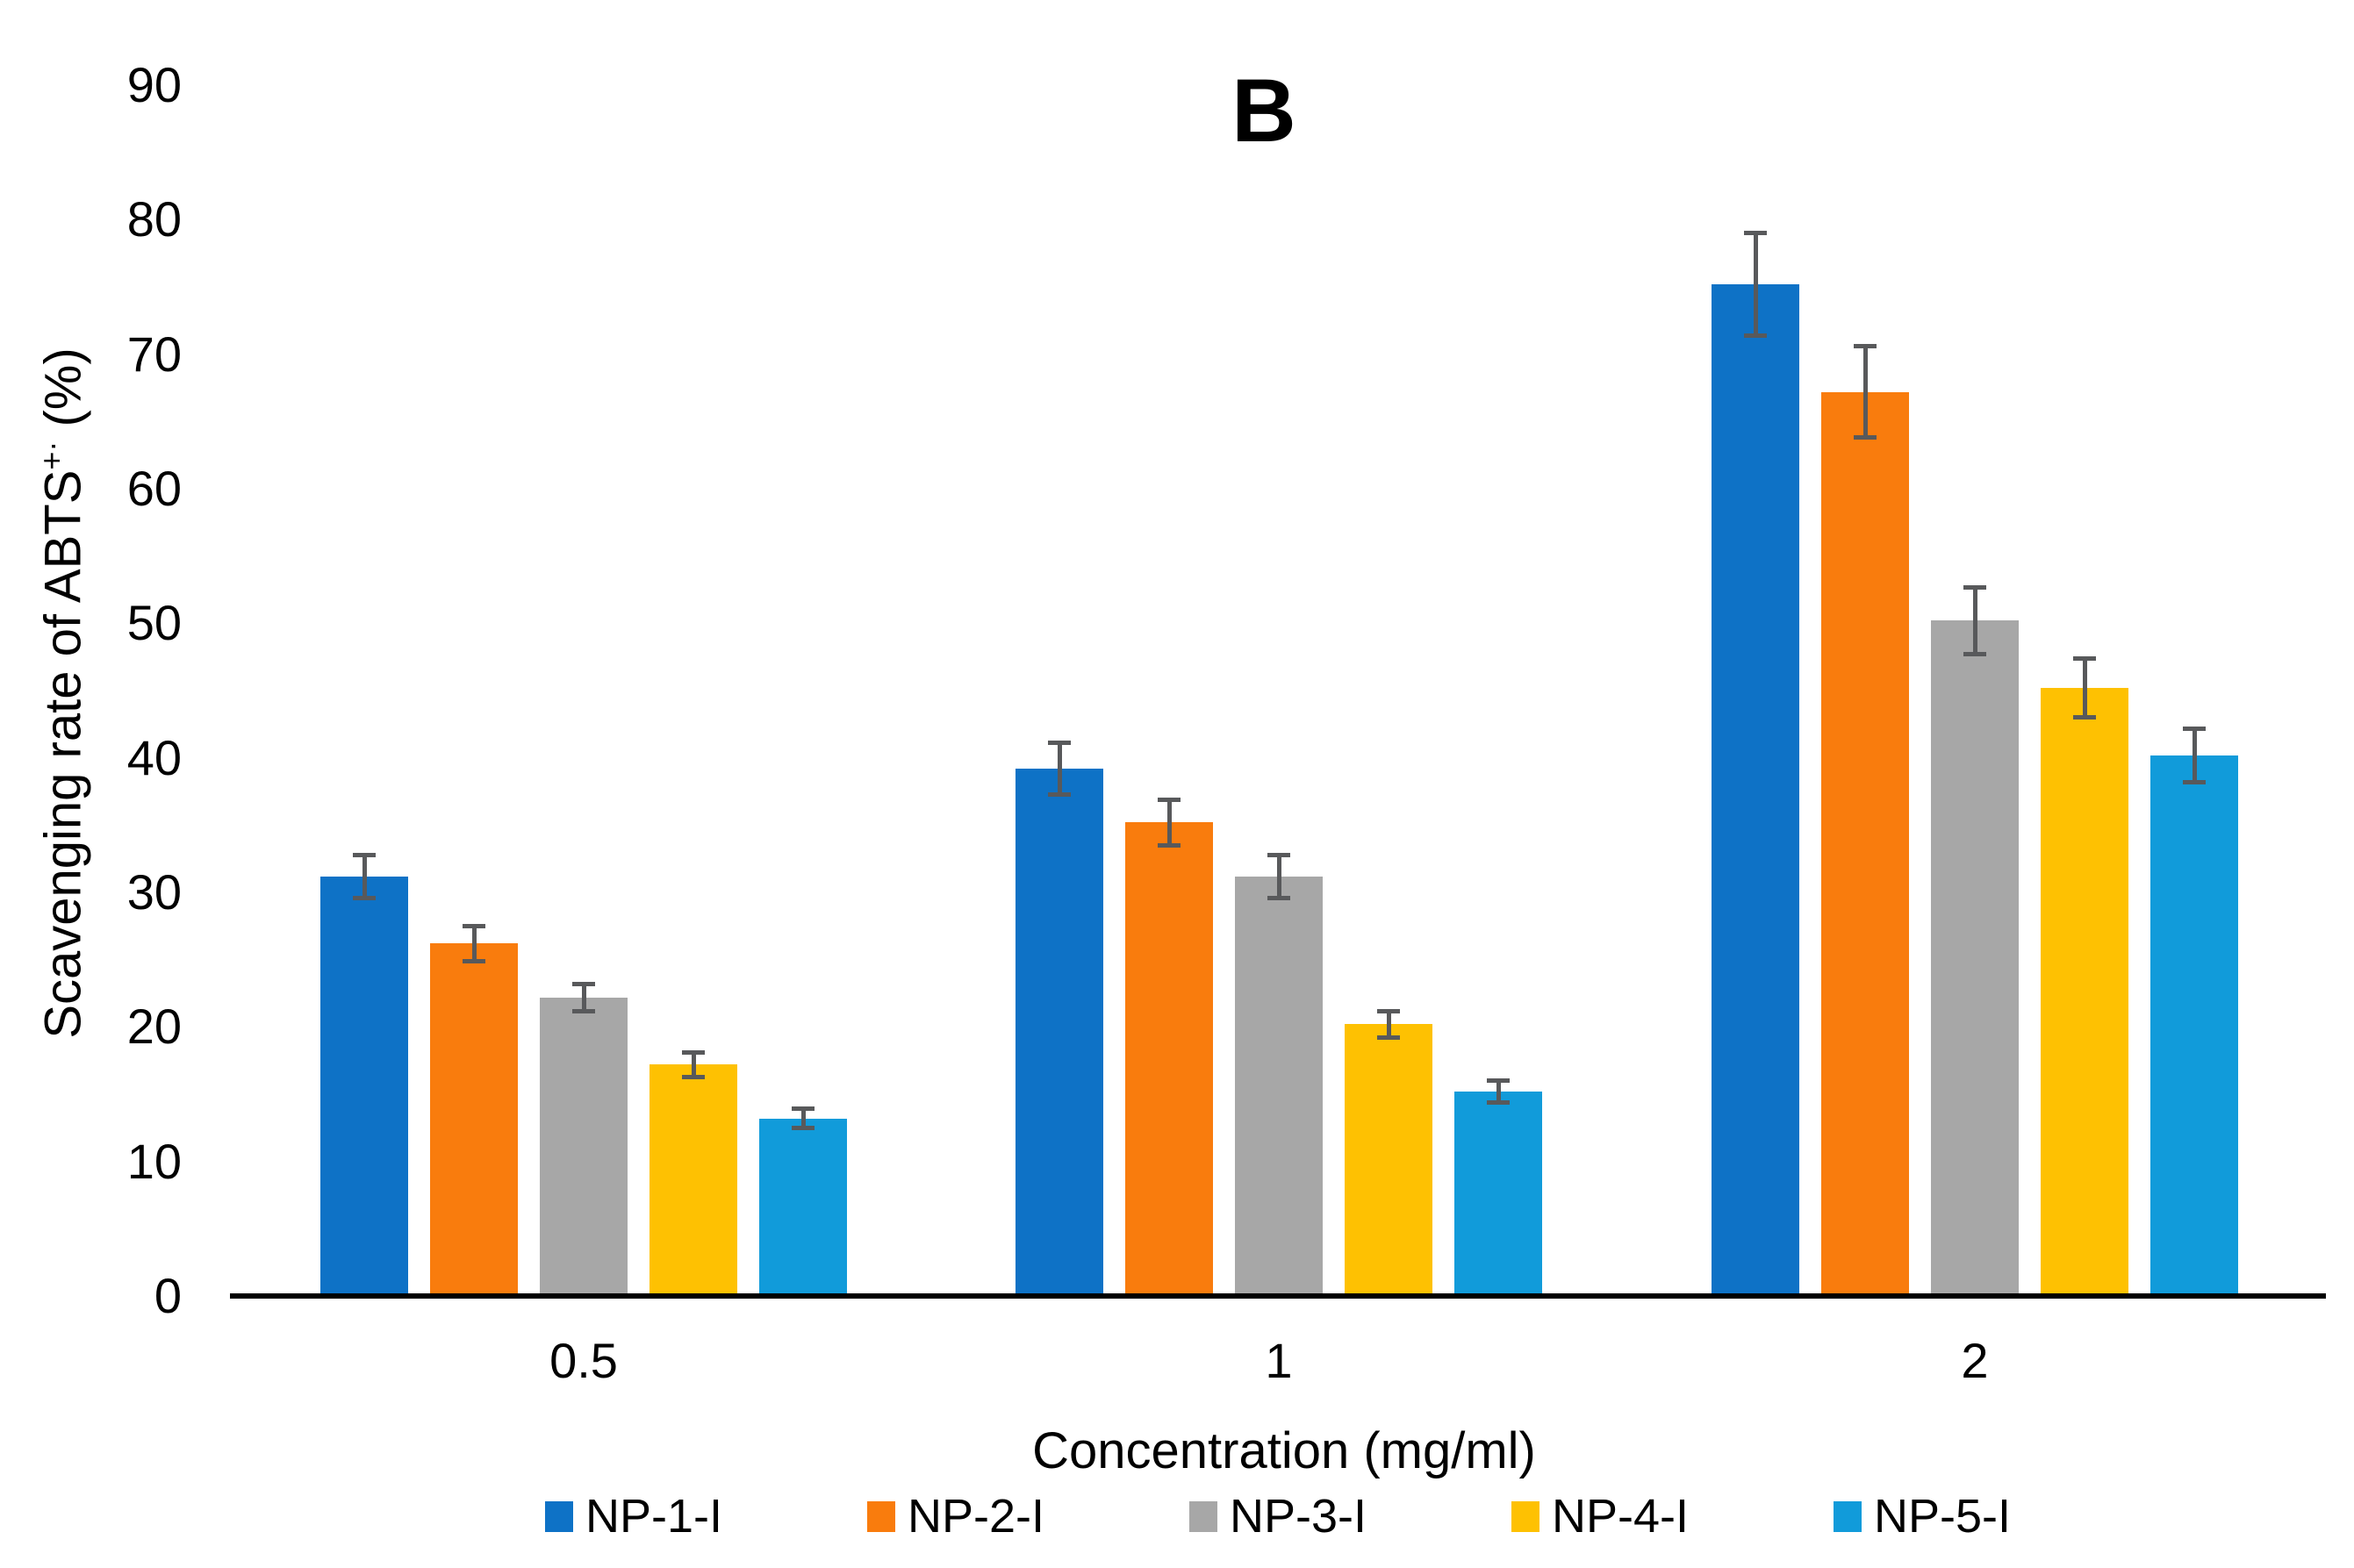 The width and height of the screenshot is (2354, 1568). What do you see at coordinates (154, 219) in the screenshot?
I see `y-tick-label: 80` at bounding box center [154, 219].